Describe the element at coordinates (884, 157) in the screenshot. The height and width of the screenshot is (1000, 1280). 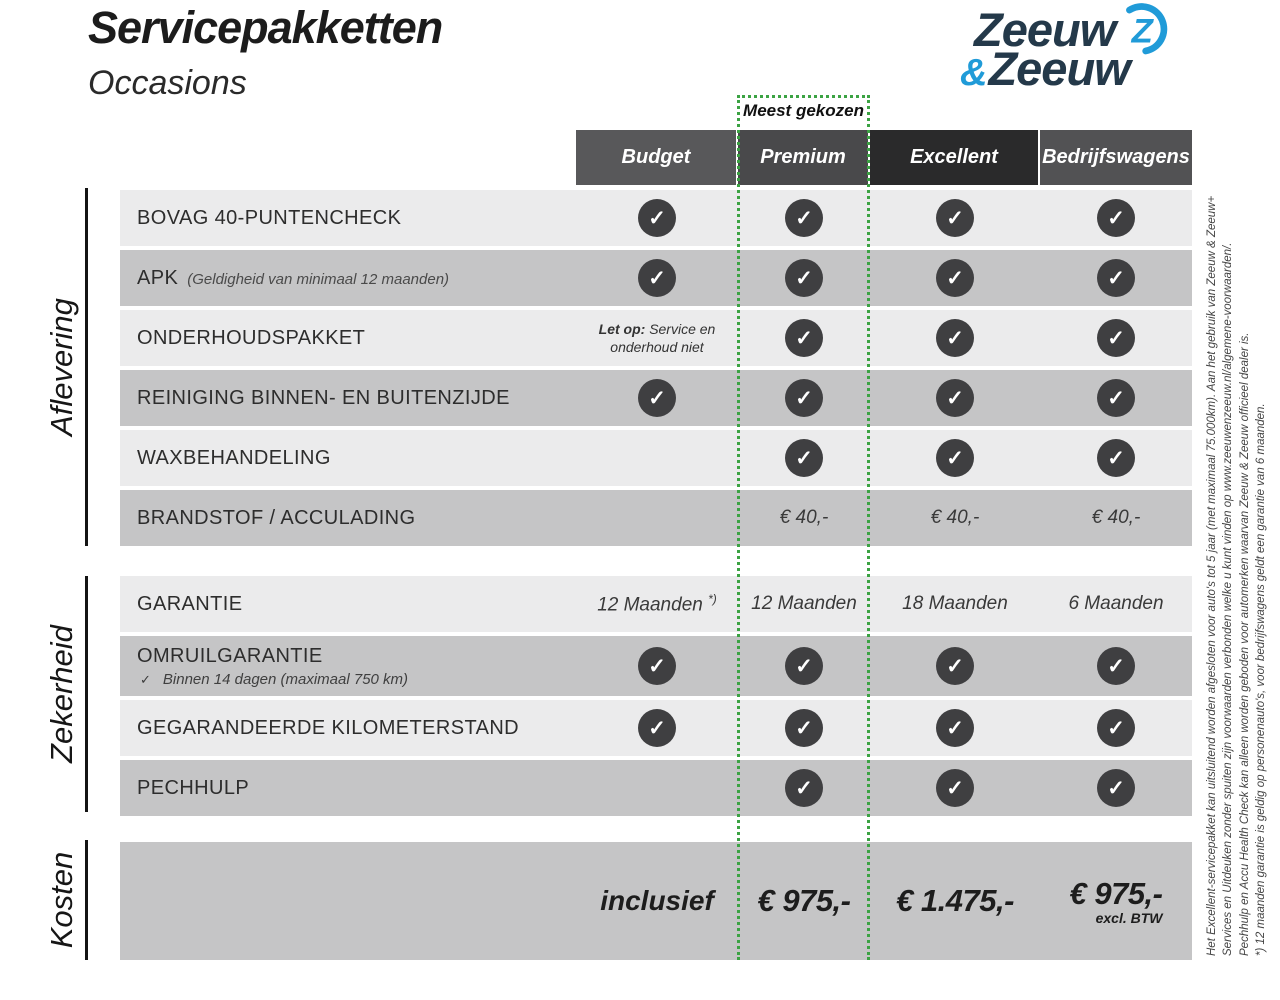
I see `column-header-row: Budget Premium Excellent Bedrijfswagens` at that location.